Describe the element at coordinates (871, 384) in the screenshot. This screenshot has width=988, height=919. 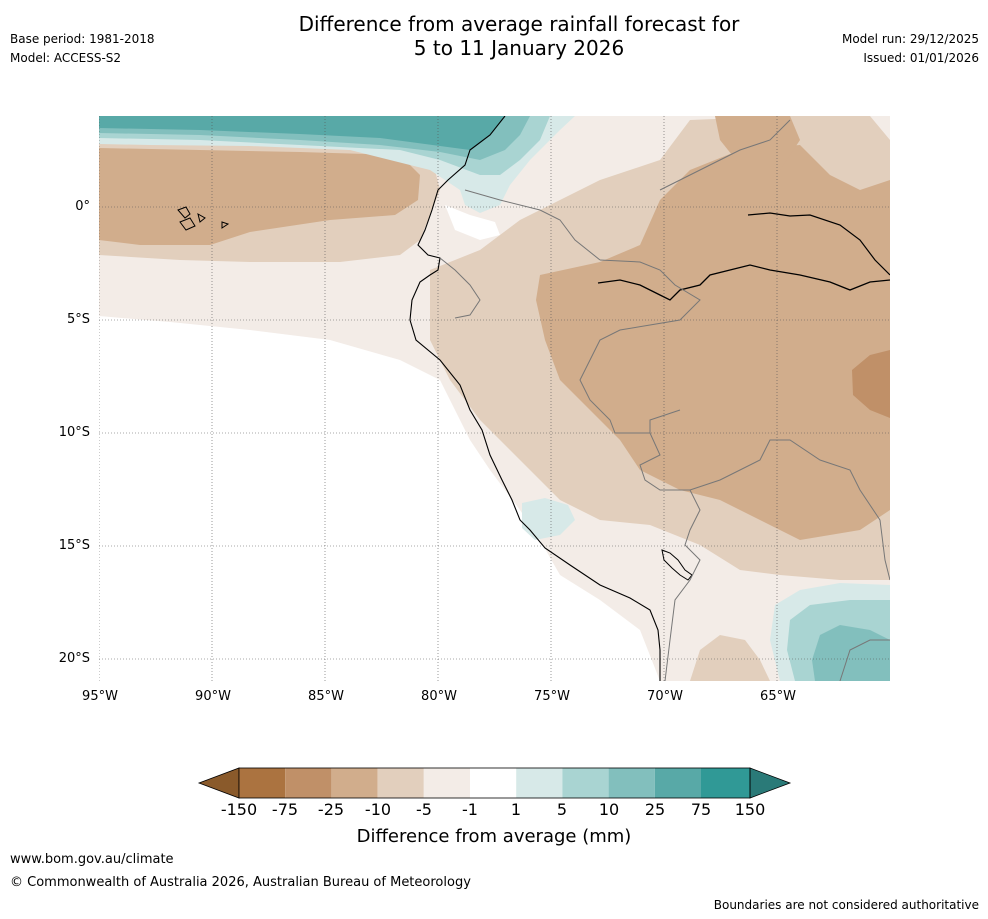
I see `anomaly-region-dark-brown` at that location.